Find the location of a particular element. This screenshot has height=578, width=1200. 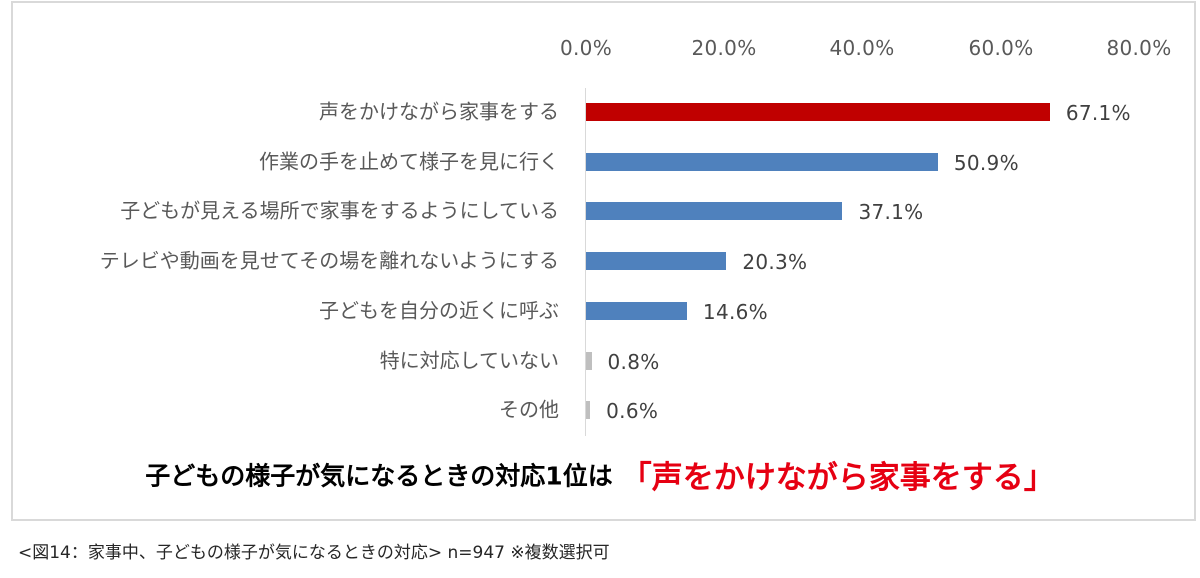

y-axis-line is located at coordinates (585, 262).